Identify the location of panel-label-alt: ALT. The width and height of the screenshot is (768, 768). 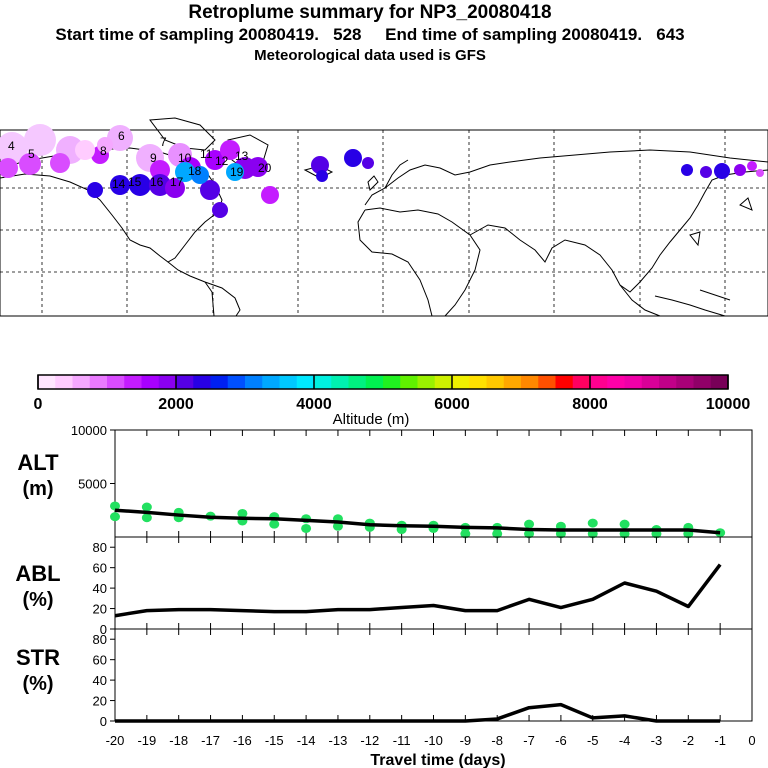
(38, 462).